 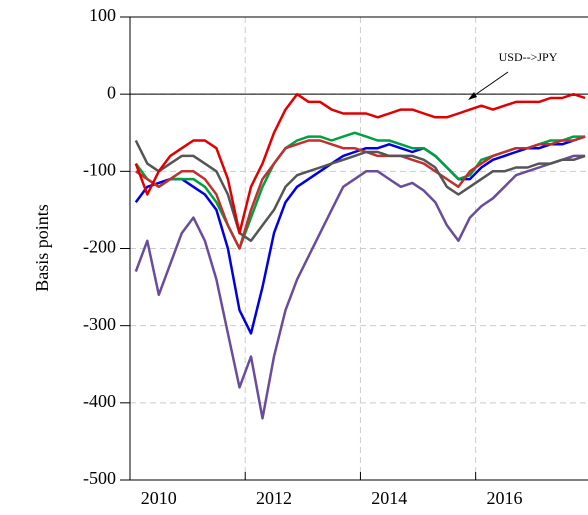 I want to click on annotation: USD-->JPY, so click(x=528, y=57).